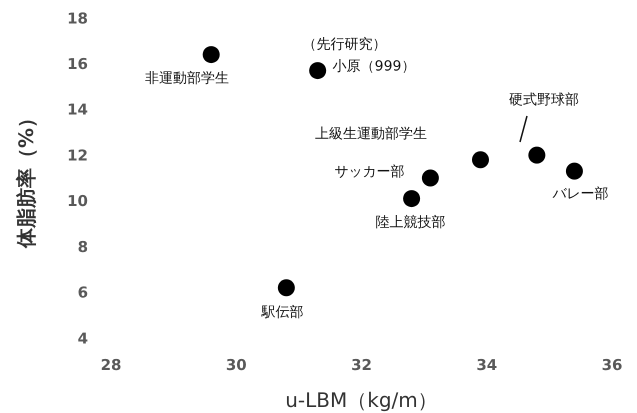  I want to click on x-tick-label: 28, so click(111, 365).